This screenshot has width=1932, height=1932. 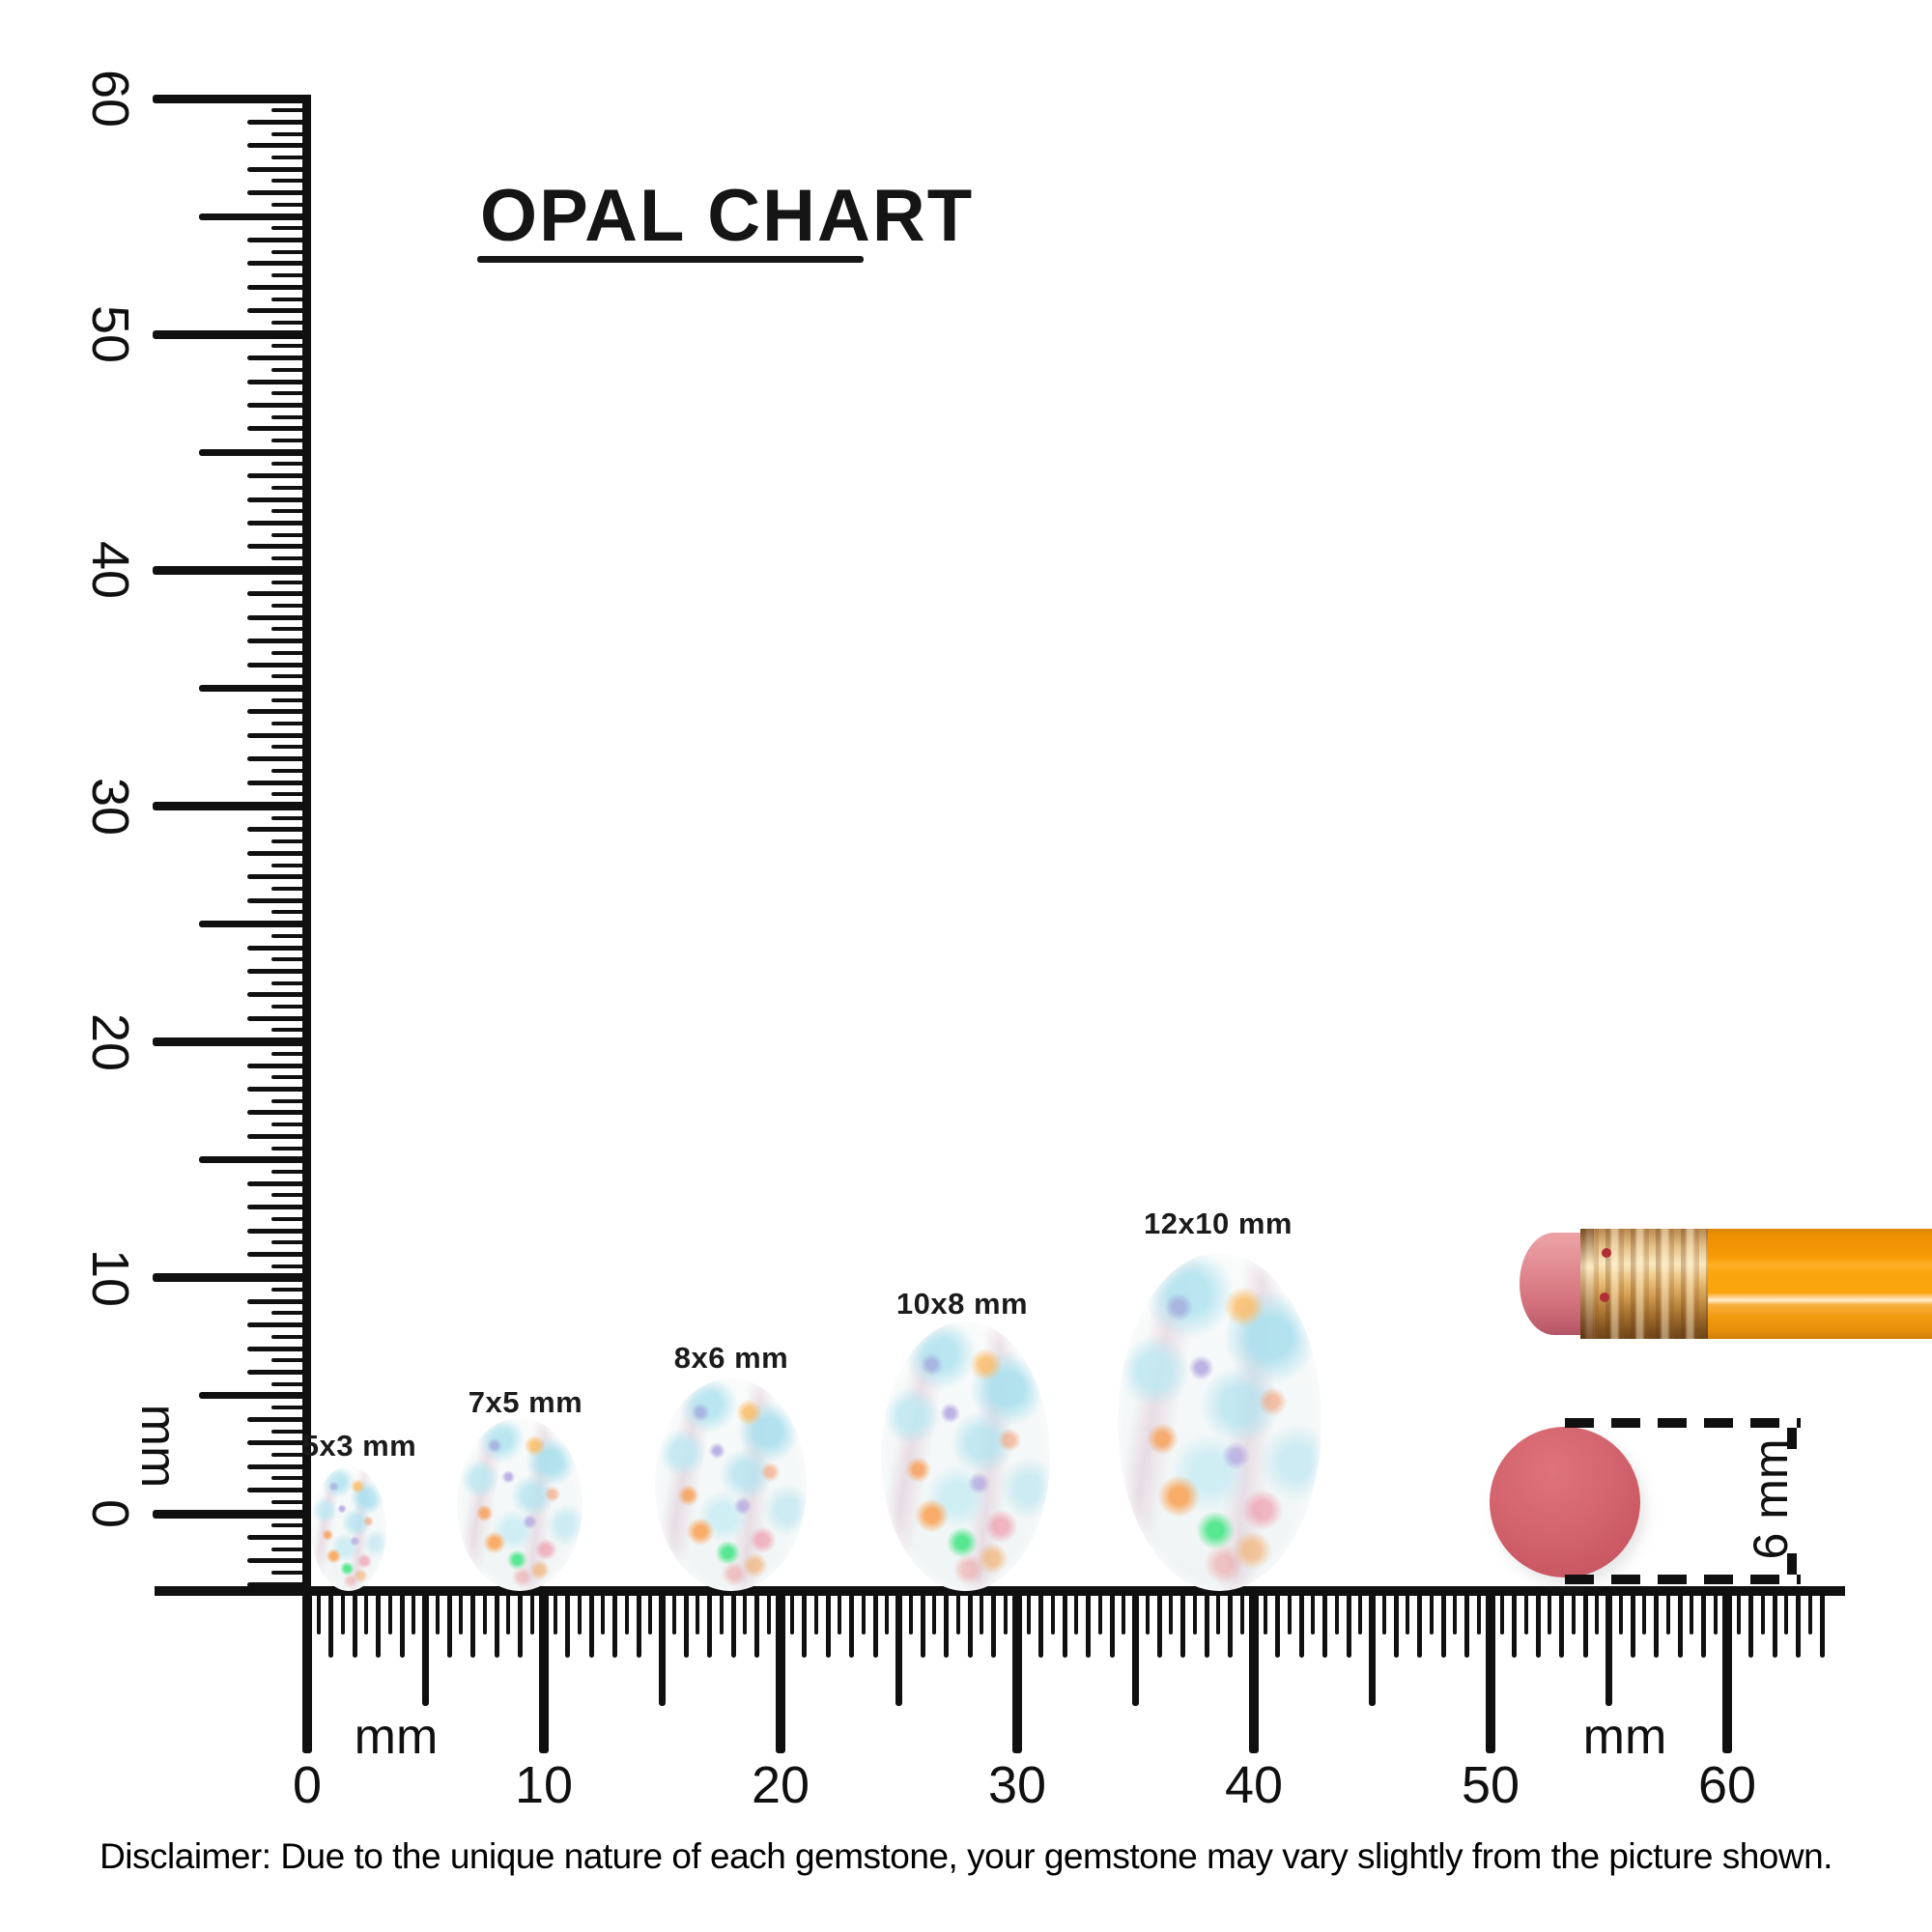 I want to click on vertical-ruler-number: 60, so click(x=110, y=98).